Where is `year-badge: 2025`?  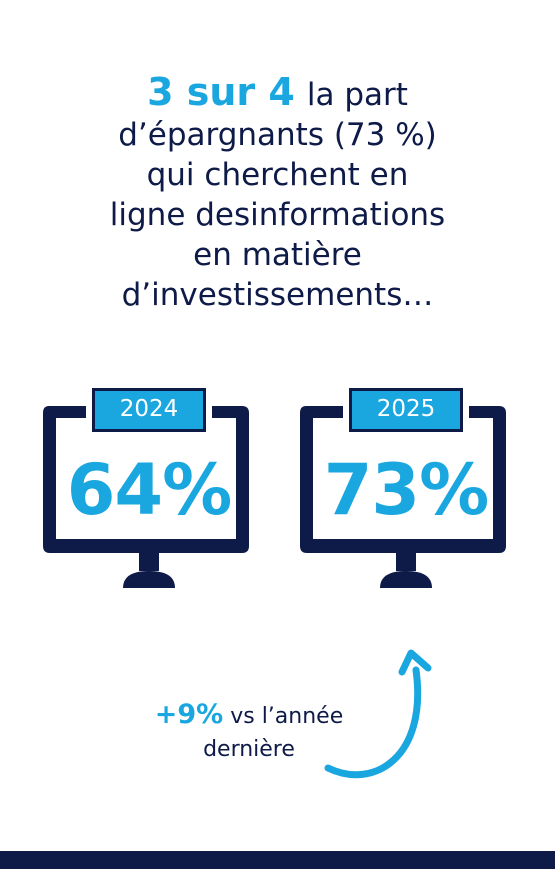 year-badge: 2025 is located at coordinates (406, 409).